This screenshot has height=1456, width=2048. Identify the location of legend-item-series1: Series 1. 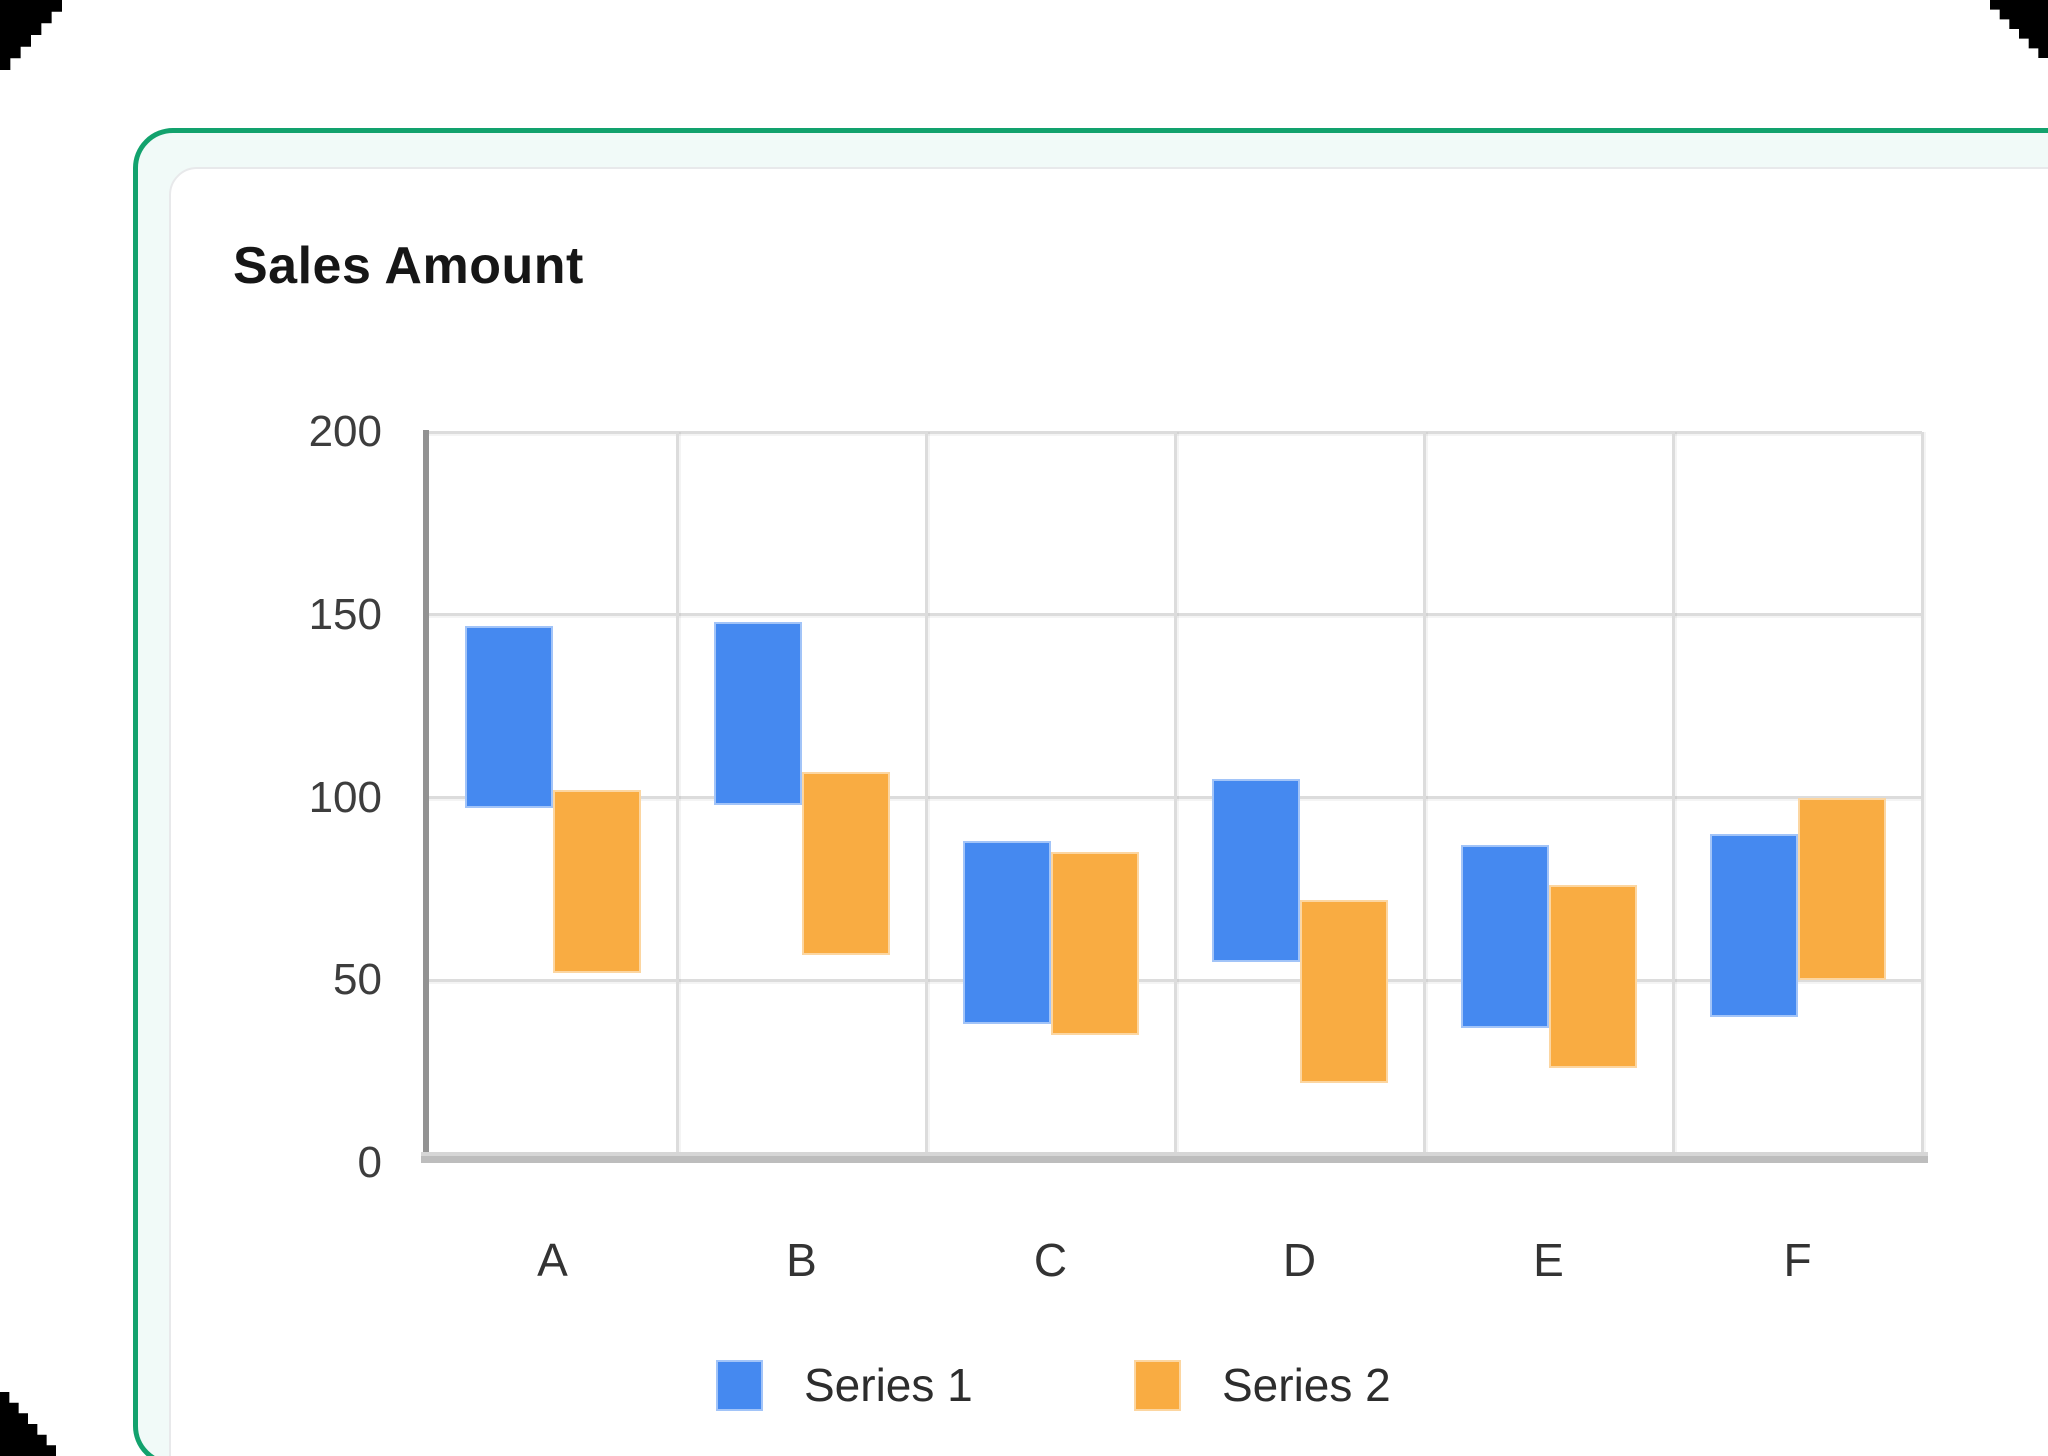
(844, 1385).